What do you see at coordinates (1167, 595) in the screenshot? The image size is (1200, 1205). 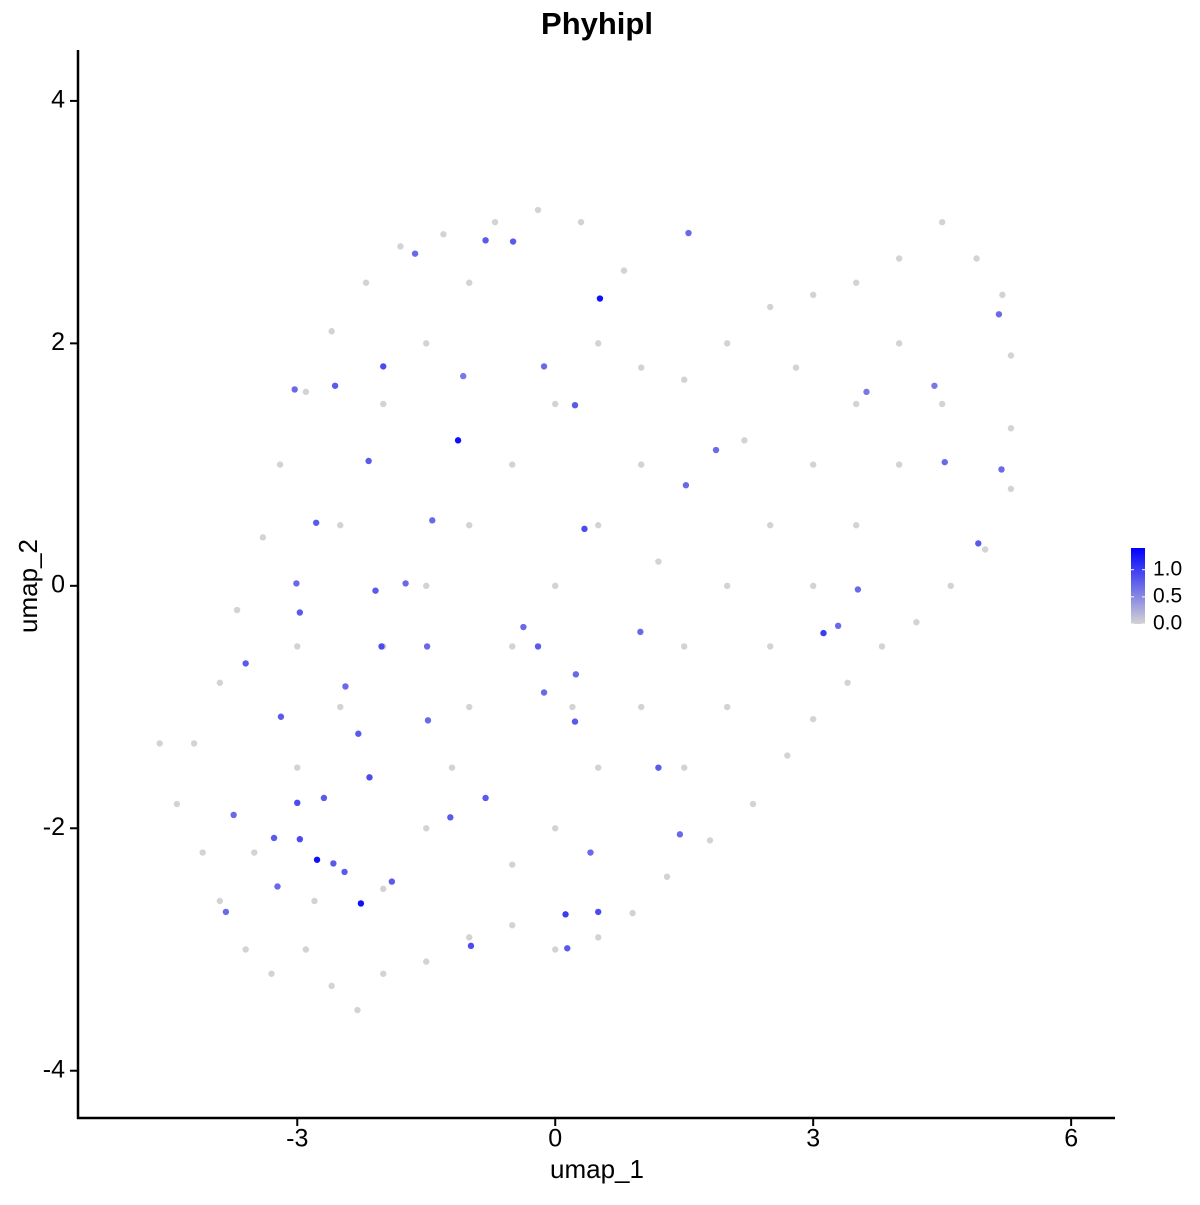 I see `colorbar-label: 0.5` at bounding box center [1167, 595].